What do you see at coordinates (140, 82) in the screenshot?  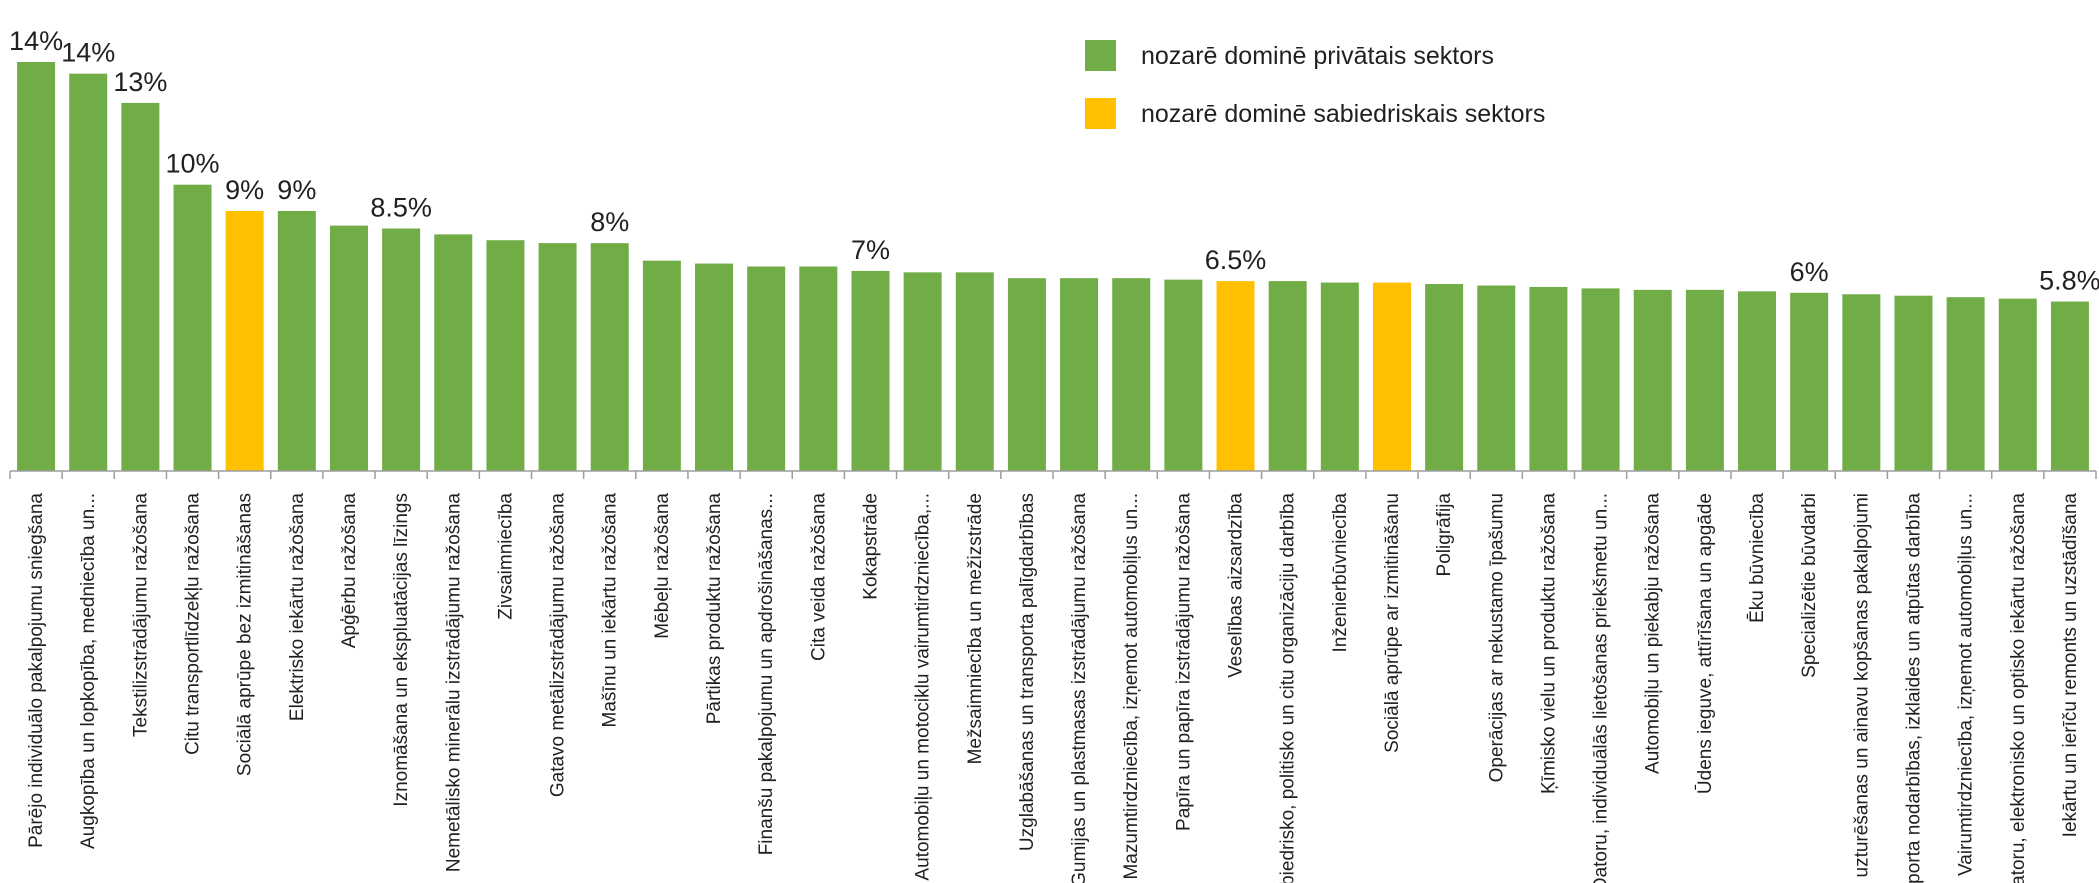 I see `bar-value-label: 13%` at bounding box center [140, 82].